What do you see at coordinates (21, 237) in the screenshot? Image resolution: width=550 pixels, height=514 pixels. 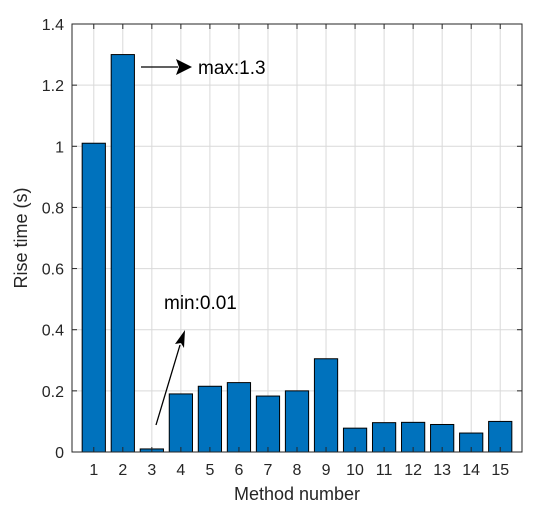 I see `y-axis-label: Rise time (s)` at bounding box center [21, 237].